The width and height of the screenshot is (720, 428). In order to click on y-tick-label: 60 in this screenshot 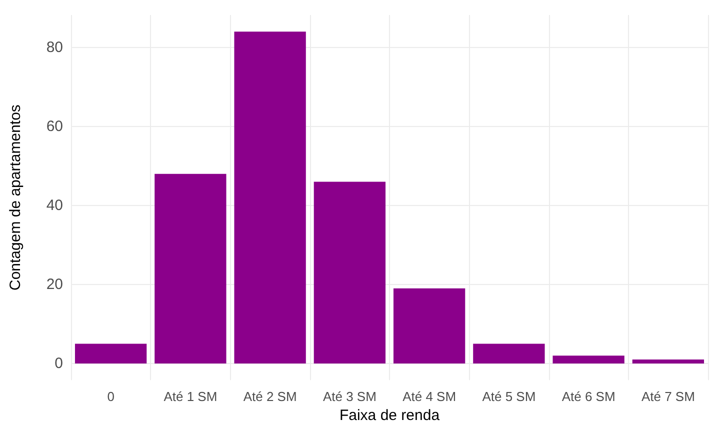, I will do `click(54, 126)`.